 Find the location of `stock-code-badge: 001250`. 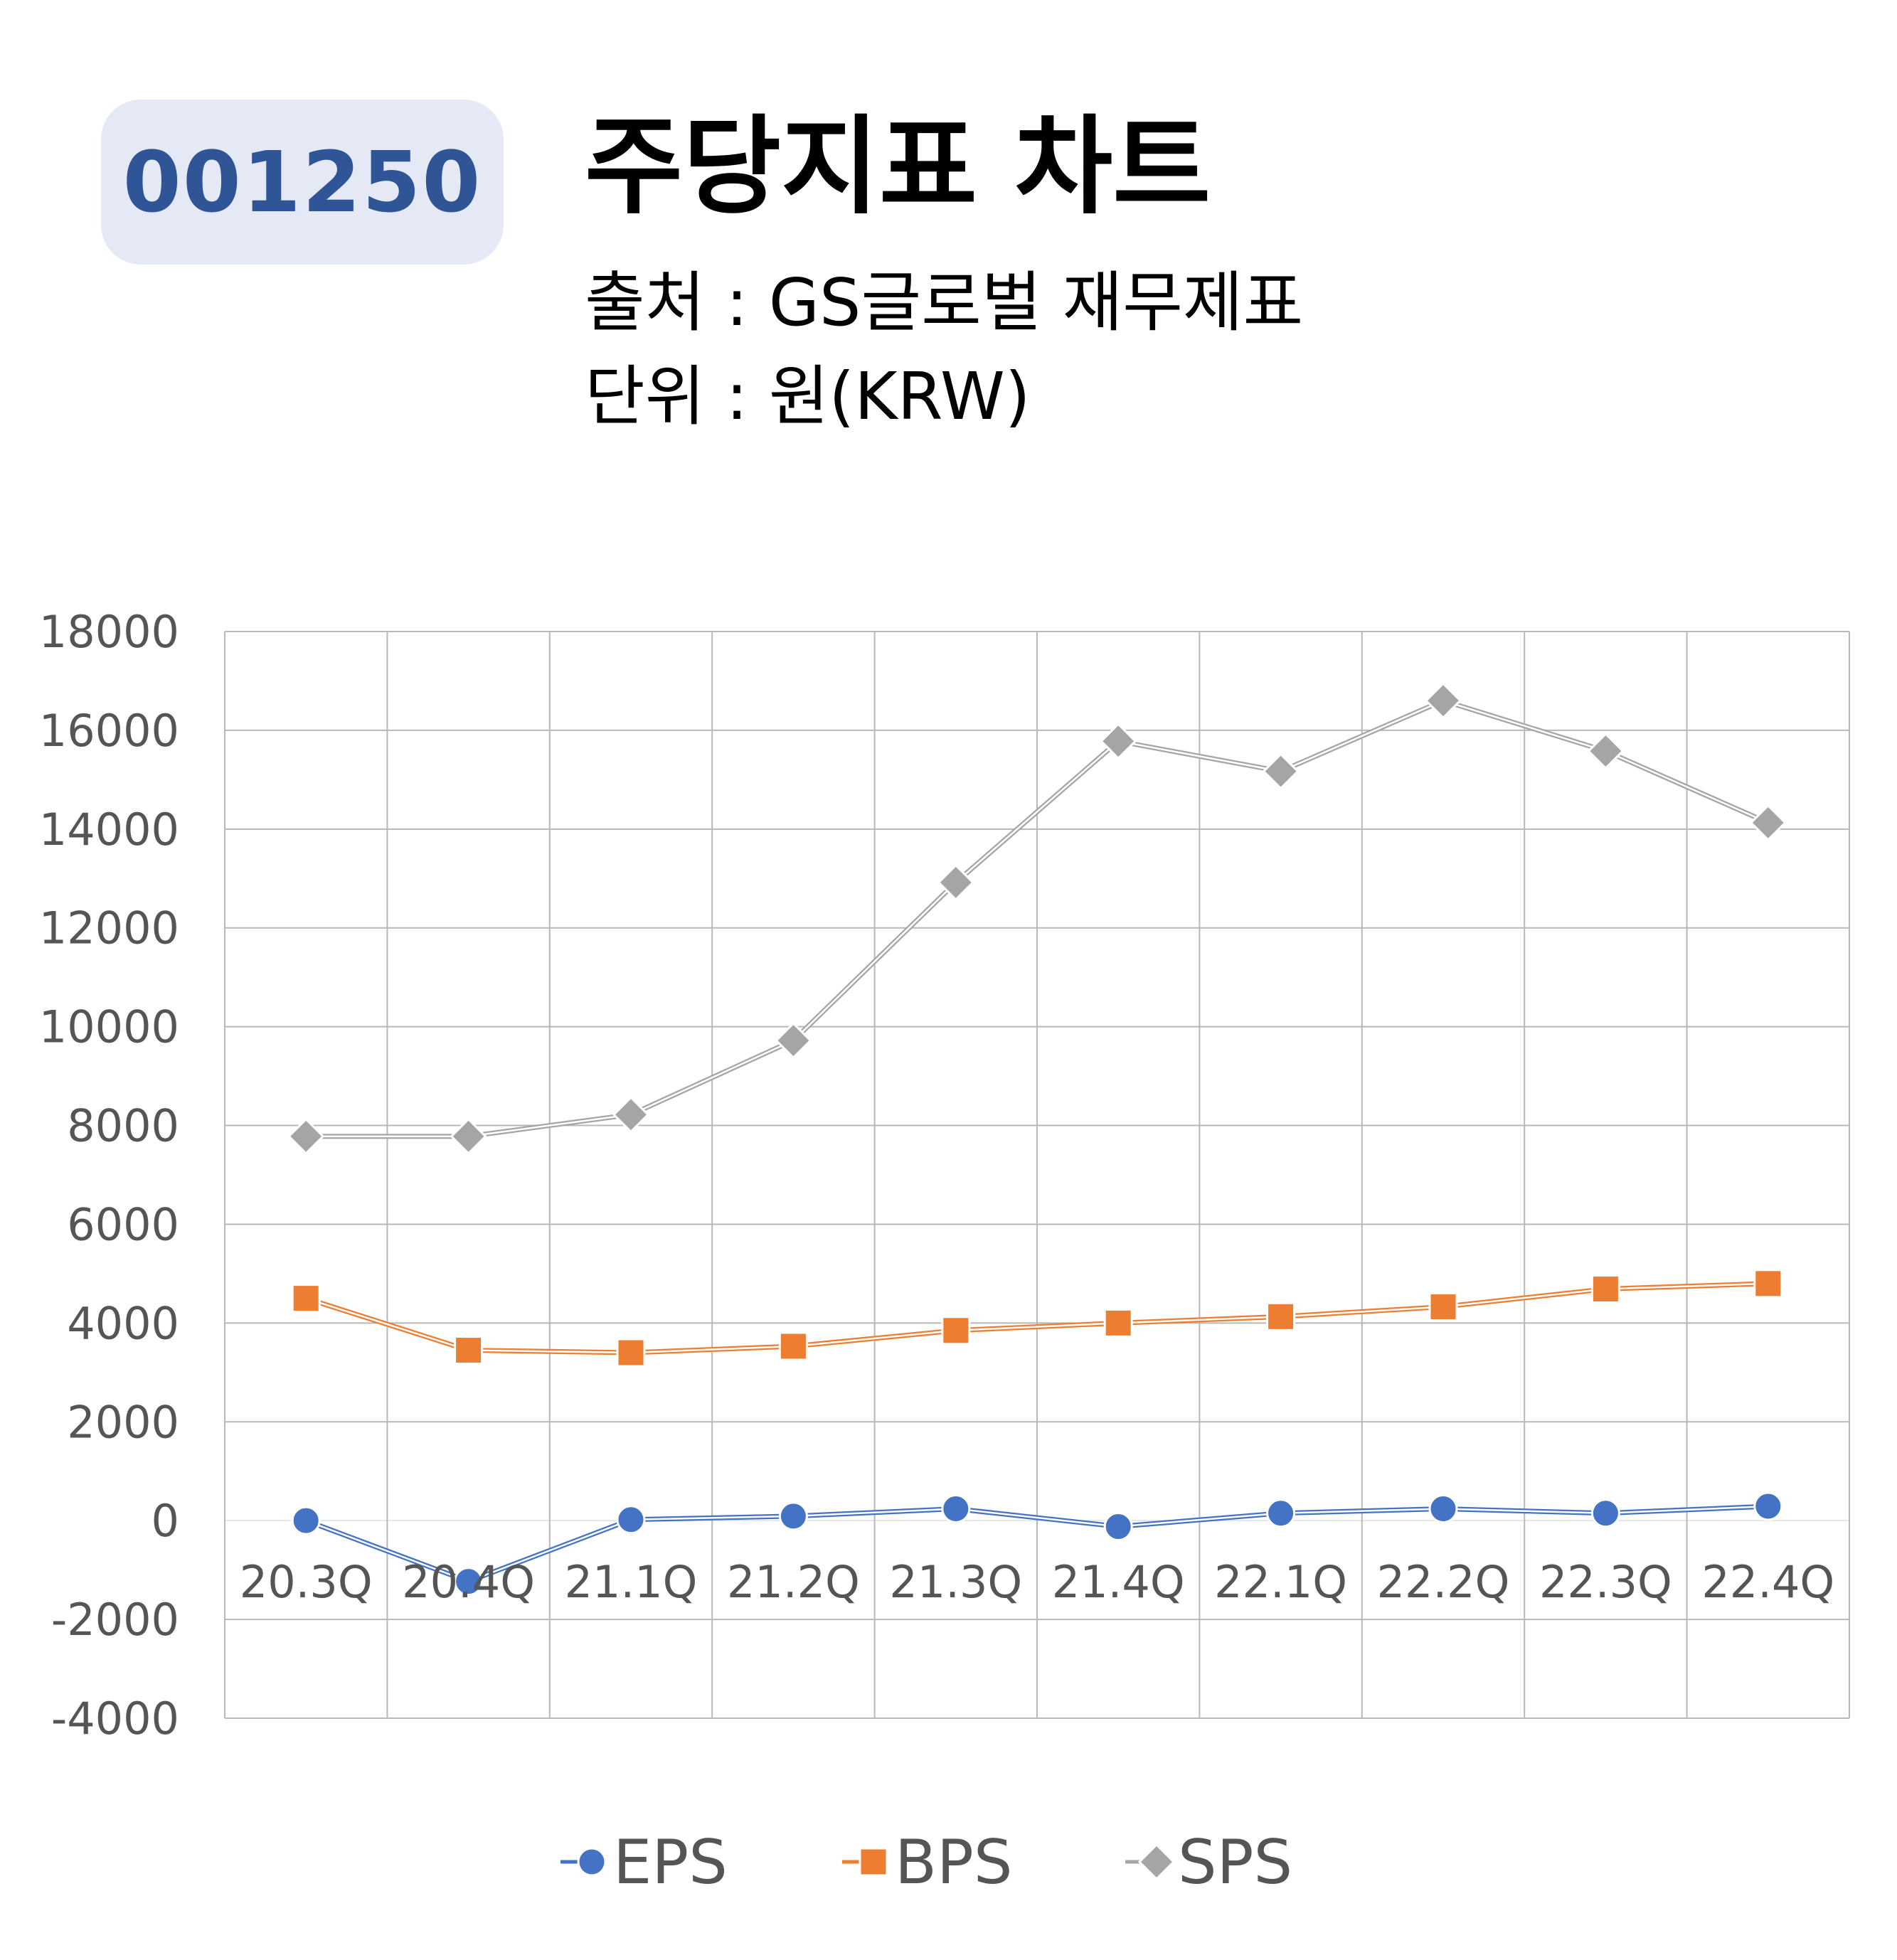

stock-code-badge: 001250 is located at coordinates (302, 182).